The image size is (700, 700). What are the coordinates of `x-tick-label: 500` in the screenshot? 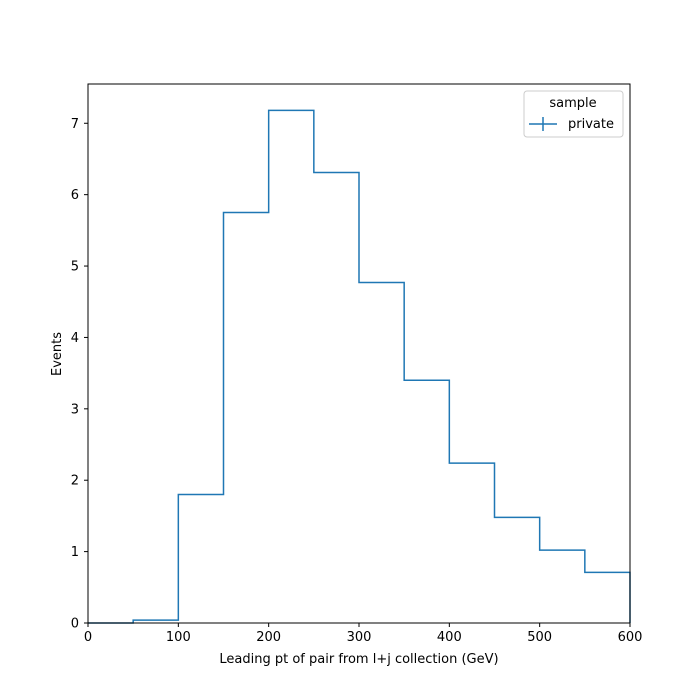 It's located at (539, 637).